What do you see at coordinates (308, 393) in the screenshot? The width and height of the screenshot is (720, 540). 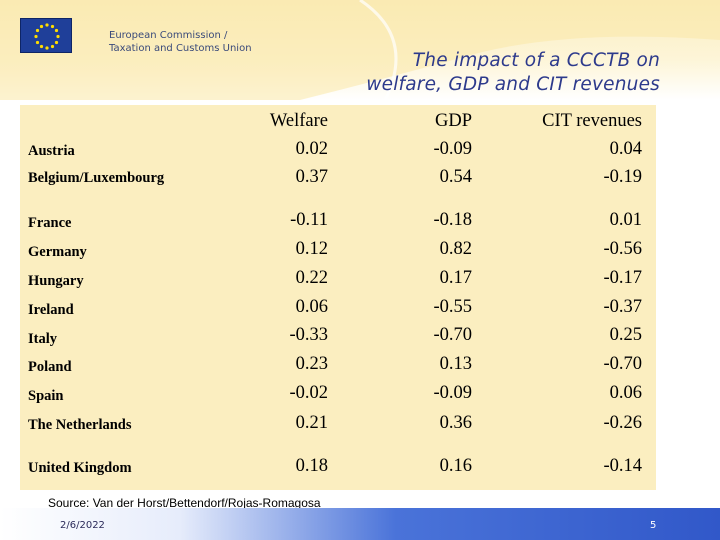 I see `table-cell-welfare: -0.02` at bounding box center [308, 393].